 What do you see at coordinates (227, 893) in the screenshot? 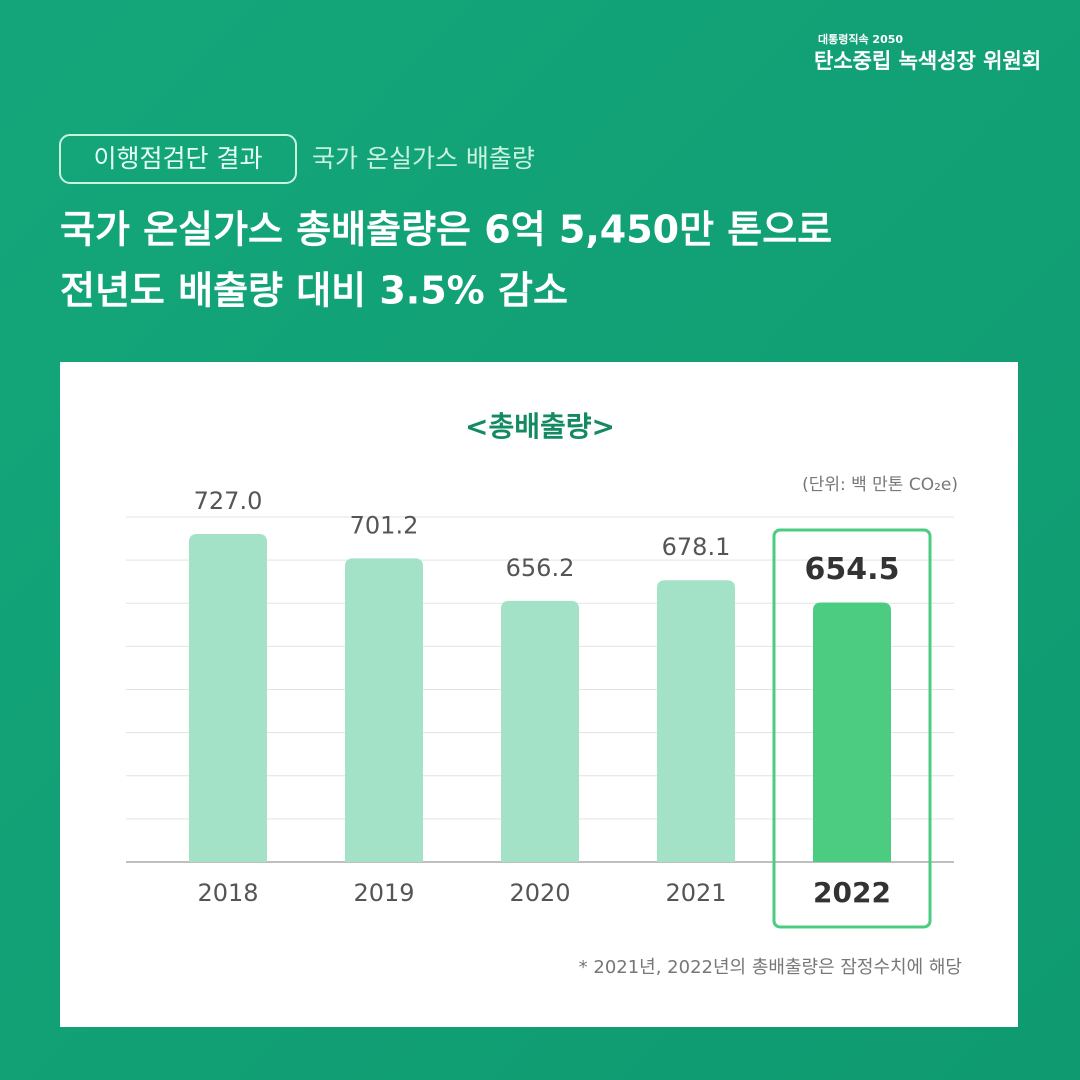
I see `x-tick-label: 2018` at bounding box center [227, 893].